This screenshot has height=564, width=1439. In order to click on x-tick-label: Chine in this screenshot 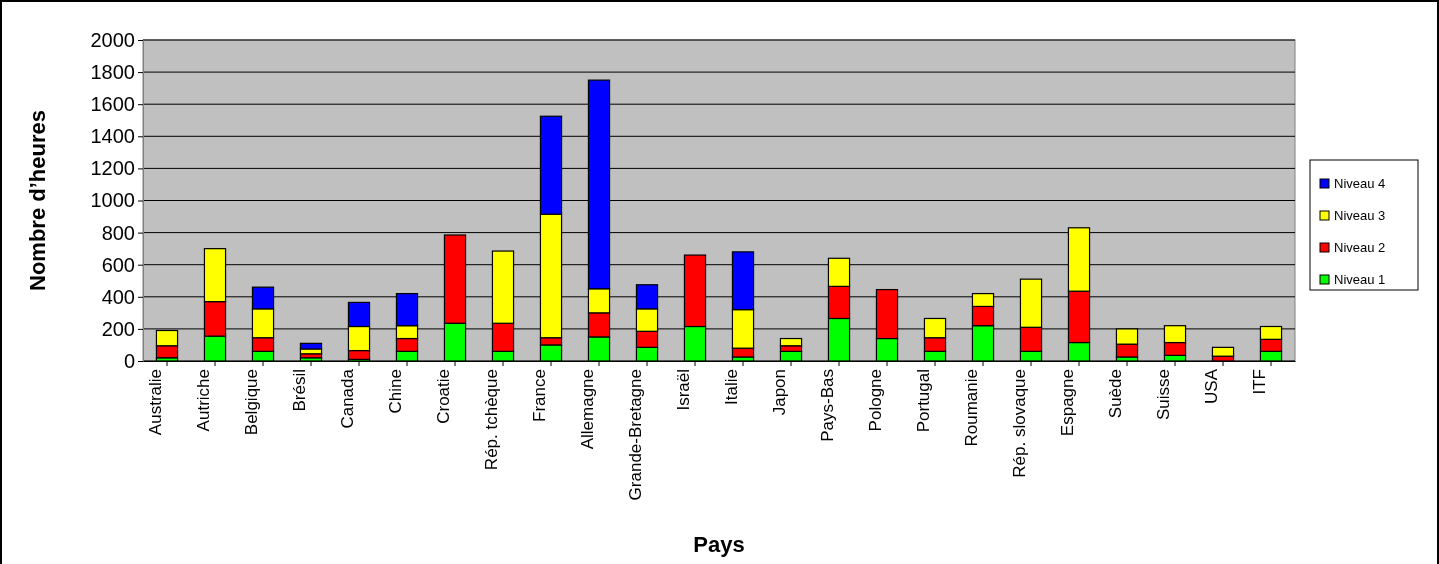, I will do `click(396, 391)`.